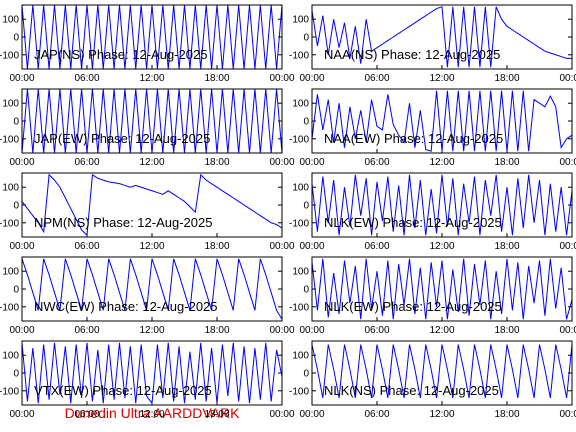 The width and height of the screenshot is (576, 432). I want to click on panel-title: NAA(EW) Phase: 12-Aug-2025, so click(413, 138).